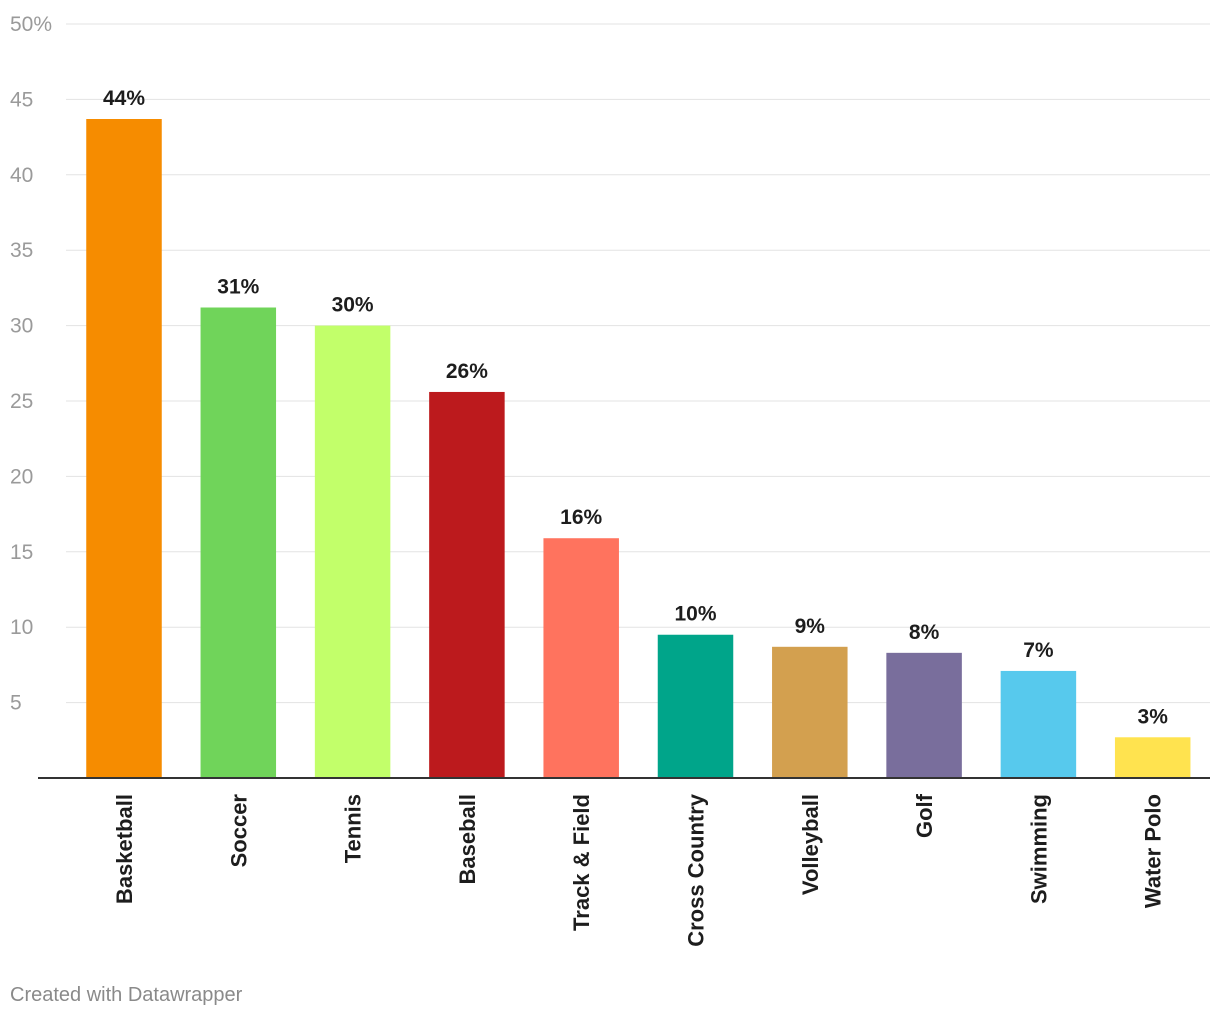 The width and height of the screenshot is (1220, 1020). Describe the element at coordinates (21, 552) in the screenshot. I see `y-tick-label: 15` at that location.